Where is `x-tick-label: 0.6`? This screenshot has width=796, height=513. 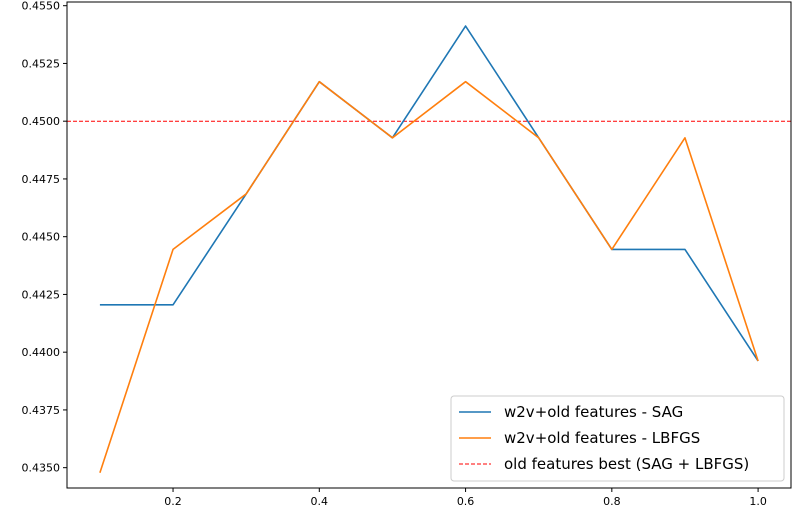 x-tick-label: 0.6 is located at coordinates (466, 501).